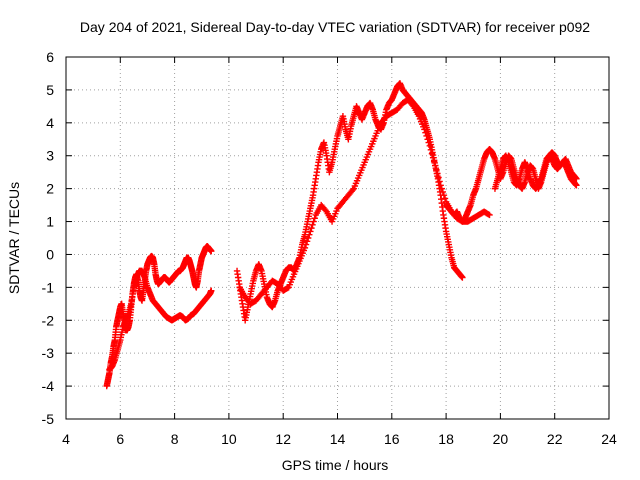  Describe the element at coordinates (283, 439) in the screenshot. I see `x-tick-label: 12` at that location.